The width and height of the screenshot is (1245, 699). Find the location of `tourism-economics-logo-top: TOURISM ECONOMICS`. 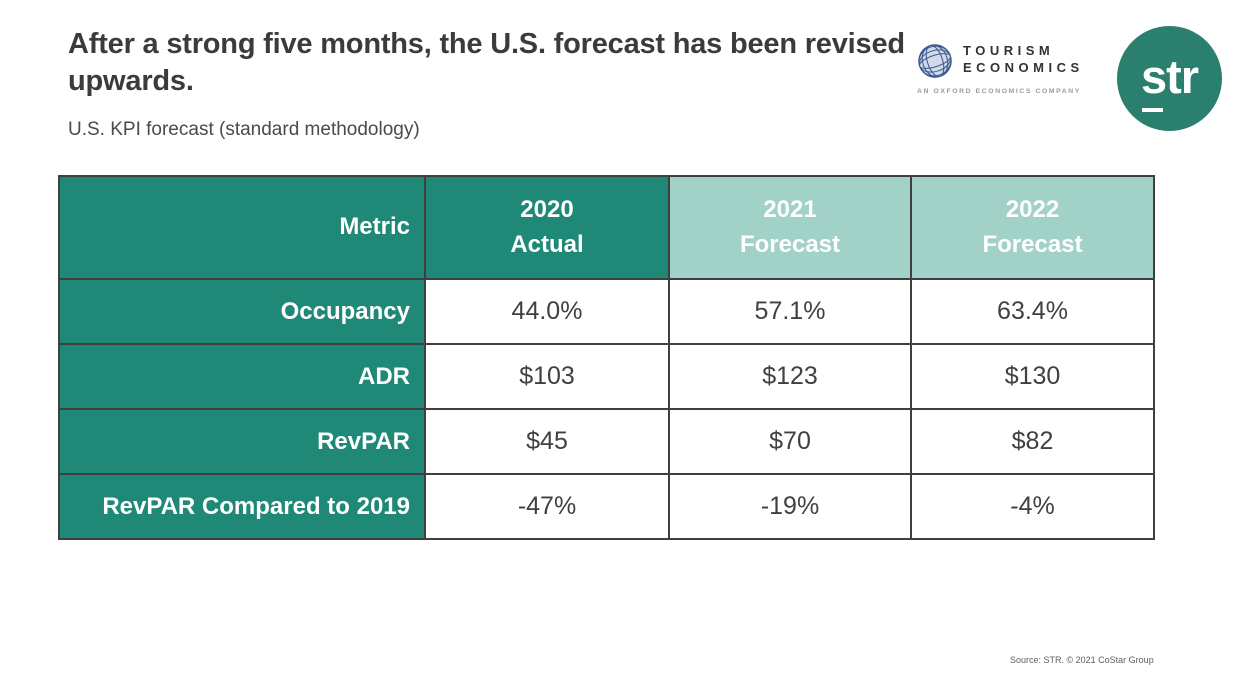

tourism-economics-logo-top: TOURISM ECONOMICS is located at coordinates (1001, 60).